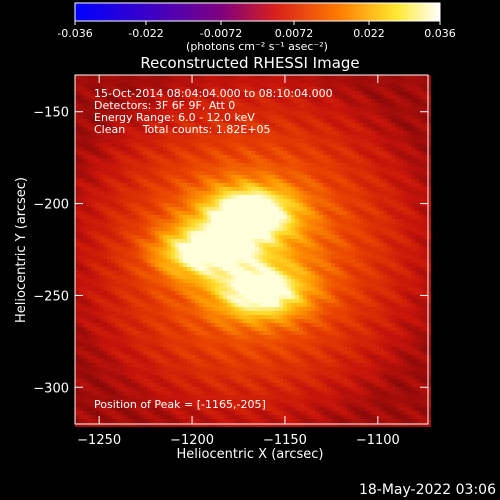 The height and width of the screenshot is (500, 500). Describe the element at coordinates (294, 33) in the screenshot. I see `colorbar-tick-label: 0.0072` at that location.